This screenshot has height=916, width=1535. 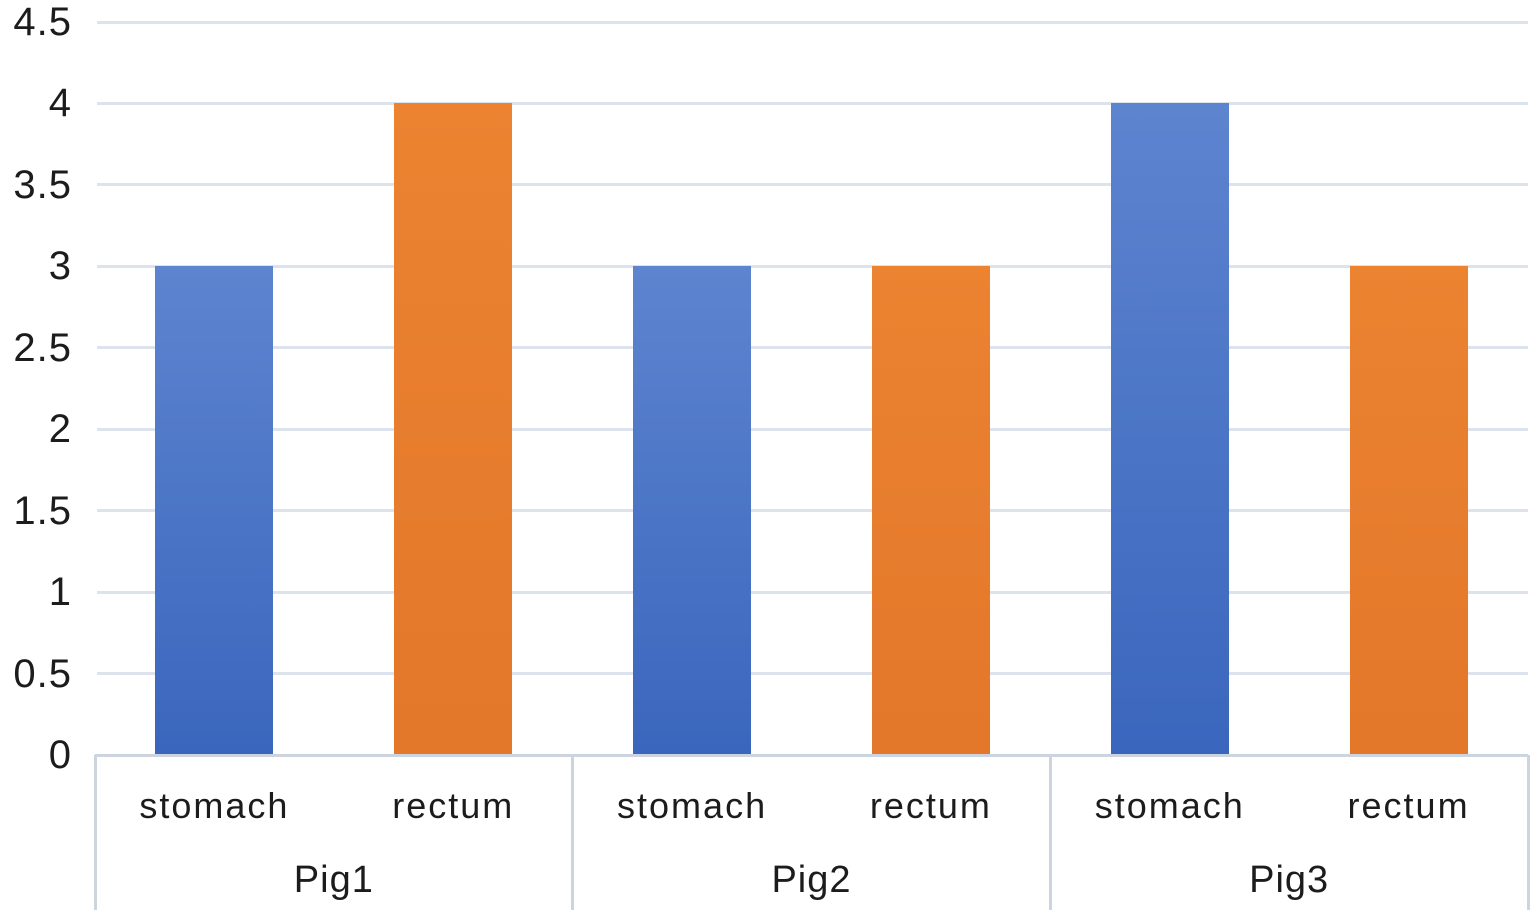 What do you see at coordinates (95, 832) in the screenshot?
I see `category-band-left-border` at bounding box center [95, 832].